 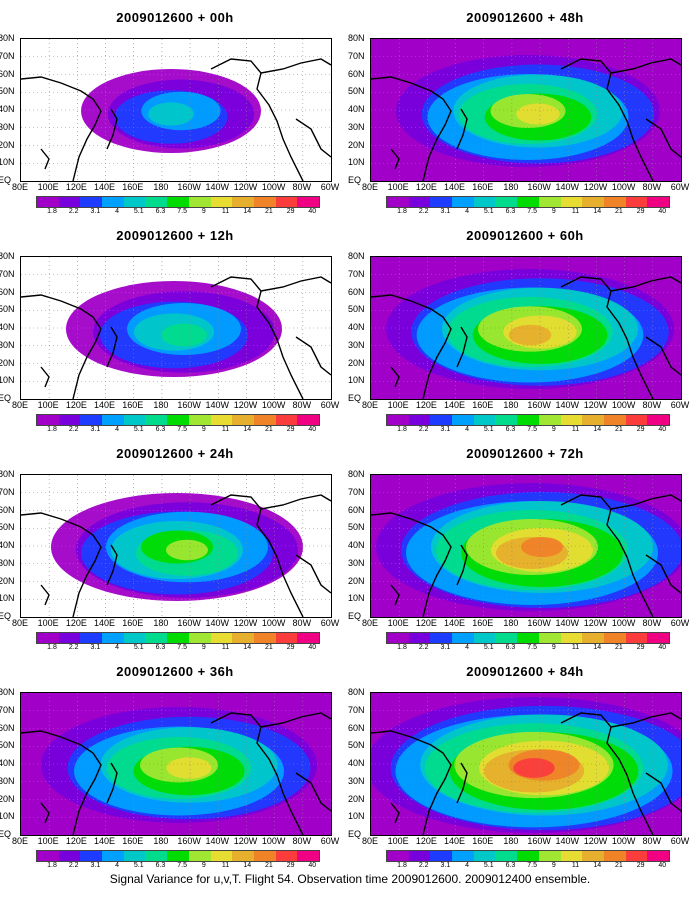 What do you see at coordinates (175, 235) in the screenshot?
I see `panel-title: 2009012600 + 12h` at bounding box center [175, 235].